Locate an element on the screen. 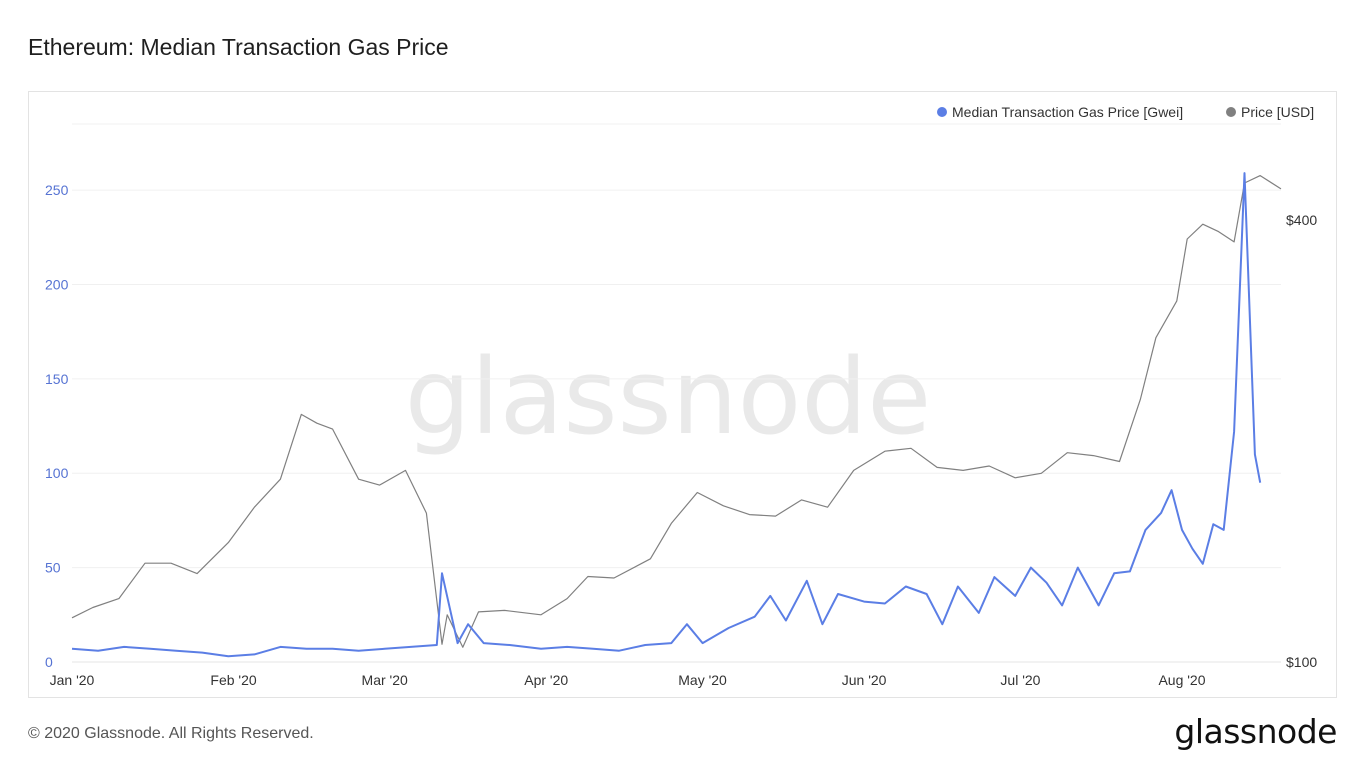 This screenshot has width=1366, height=768. right-tick-label: $100 is located at coordinates (1301, 662).